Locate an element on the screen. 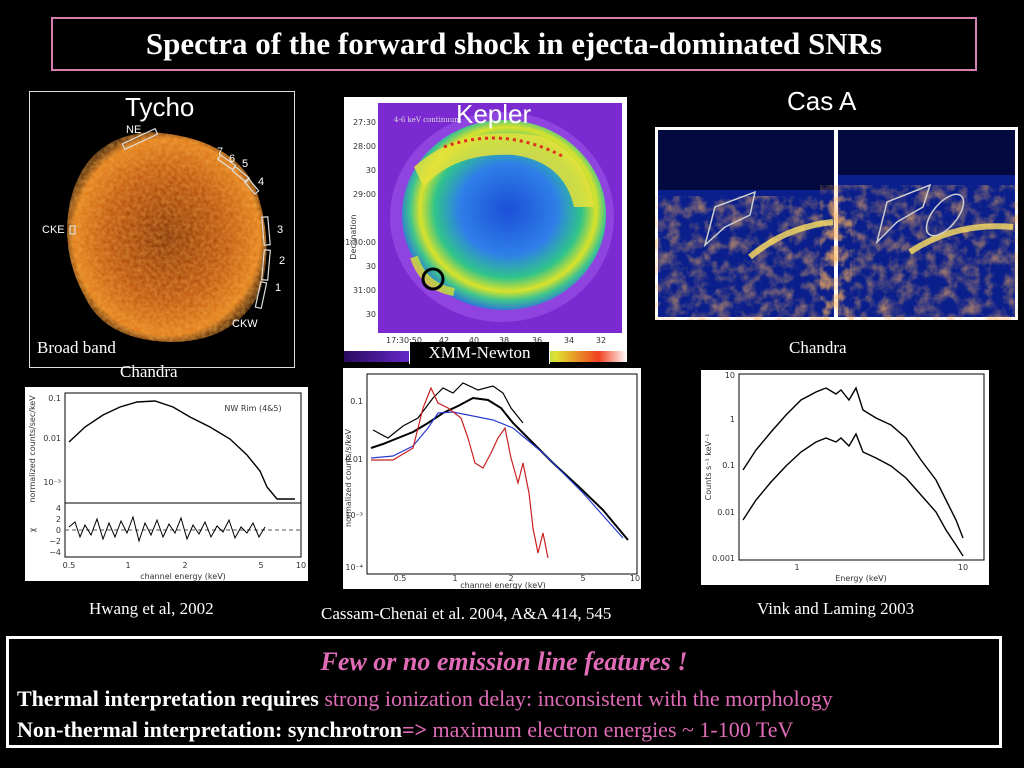 The height and width of the screenshot is (768, 1024). casa-xray-image is located at coordinates (836, 223).